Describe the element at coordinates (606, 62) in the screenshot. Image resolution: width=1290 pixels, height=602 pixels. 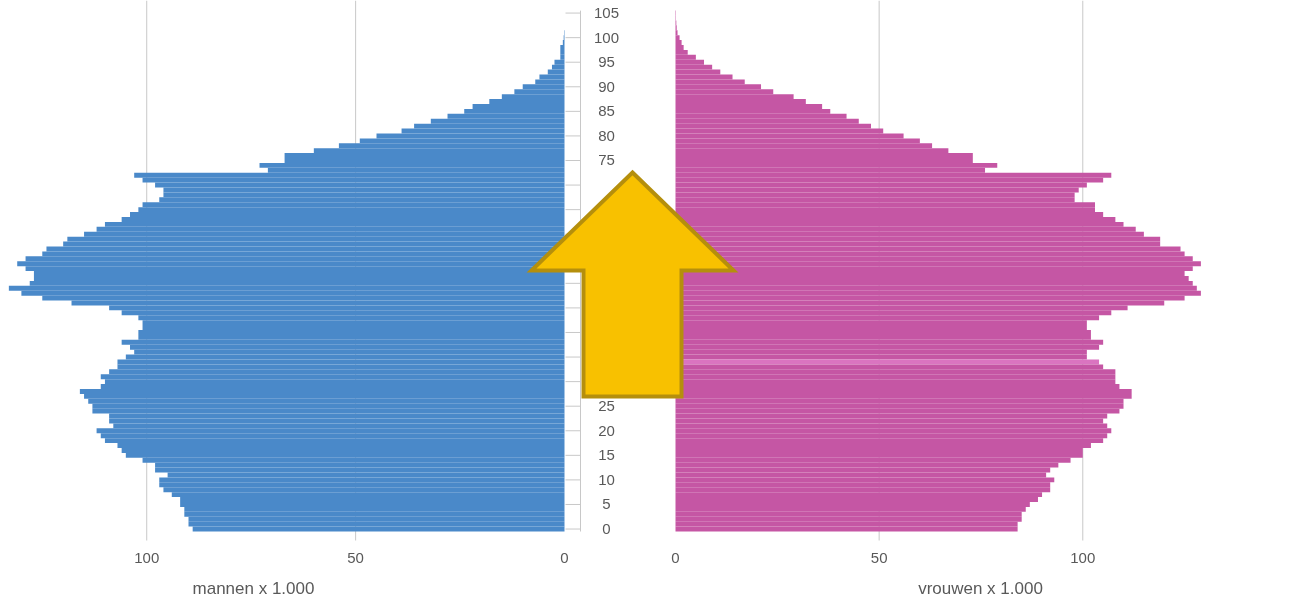
I see `y-tick-label: 95` at that location.